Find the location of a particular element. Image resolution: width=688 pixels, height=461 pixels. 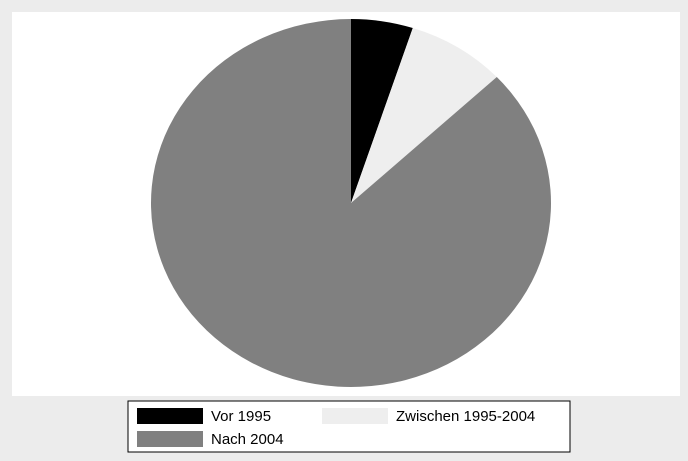

legend-label: Vor 1995 is located at coordinates (241, 416).